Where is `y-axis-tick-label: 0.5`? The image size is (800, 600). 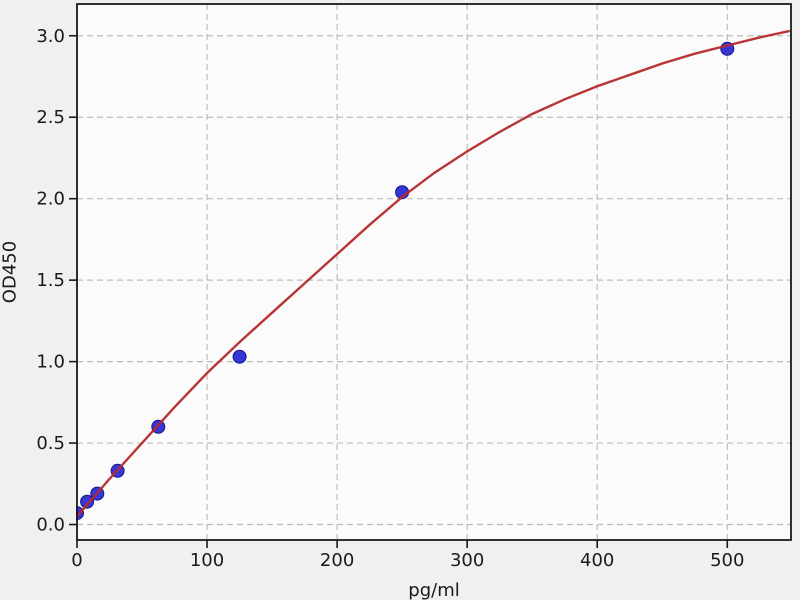 y-axis-tick-label: 0.5 is located at coordinates (50, 443).